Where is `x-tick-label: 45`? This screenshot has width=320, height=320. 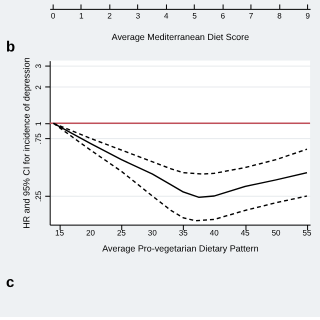 x-tick-label: 45 is located at coordinates (245, 233).